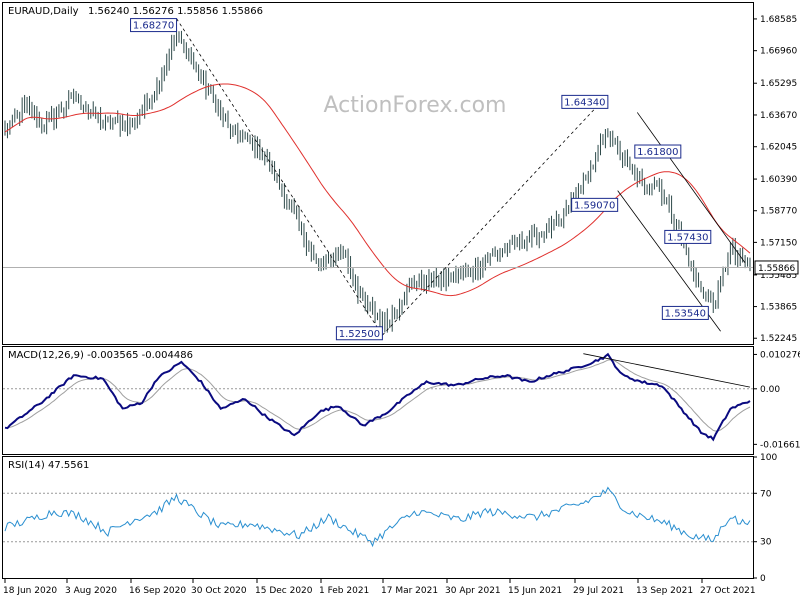 The height and width of the screenshot is (600, 800). Describe the element at coordinates (48, 465) in the screenshot. I see `rsi-header: RSI(14) 47.5561` at that location.